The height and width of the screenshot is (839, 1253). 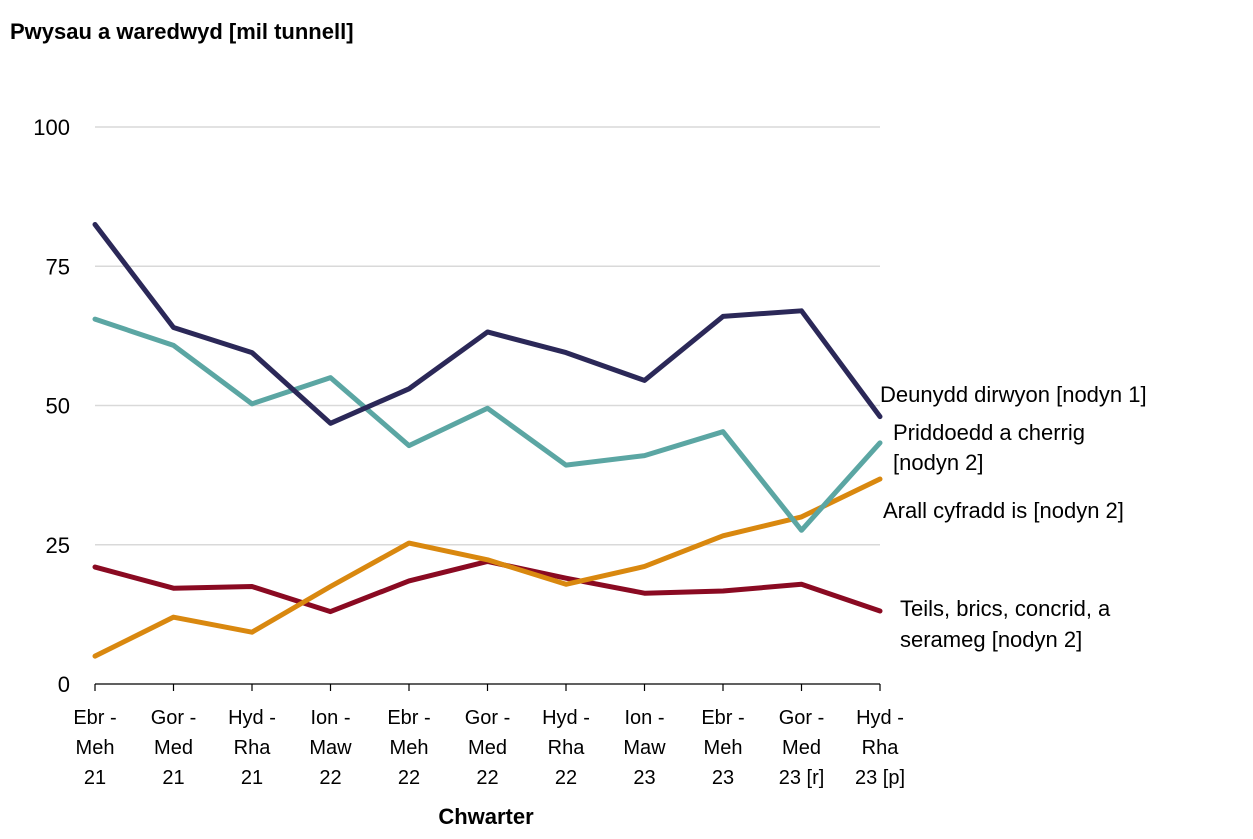 What do you see at coordinates (486, 816) in the screenshot?
I see `x-axis-title: Chwarter` at bounding box center [486, 816].